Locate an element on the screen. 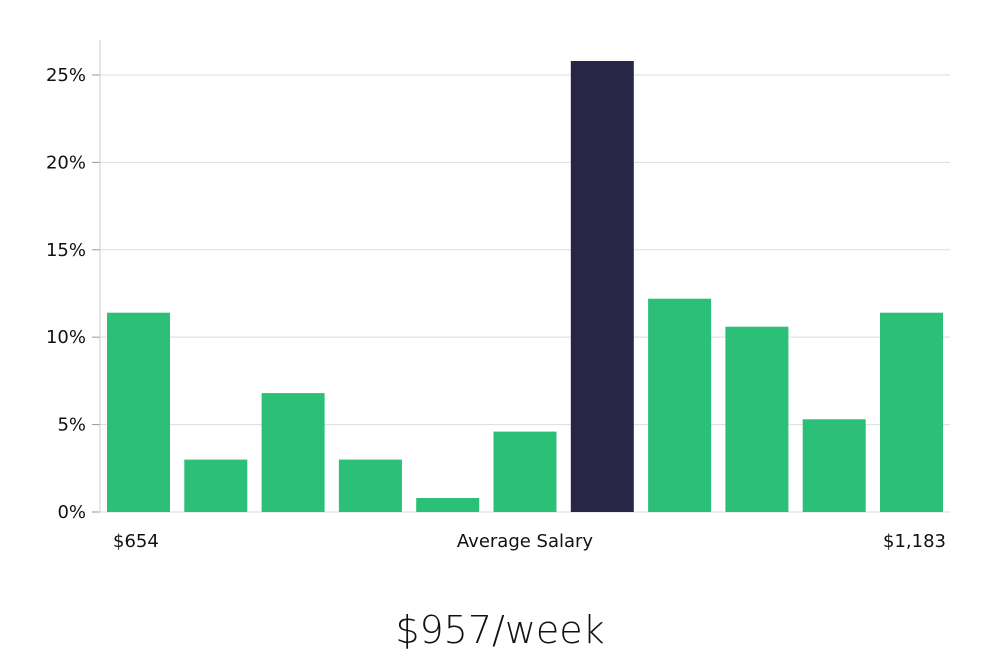 This screenshot has height=660, width=1000. y-tick-label: 15% is located at coordinates (66, 250).